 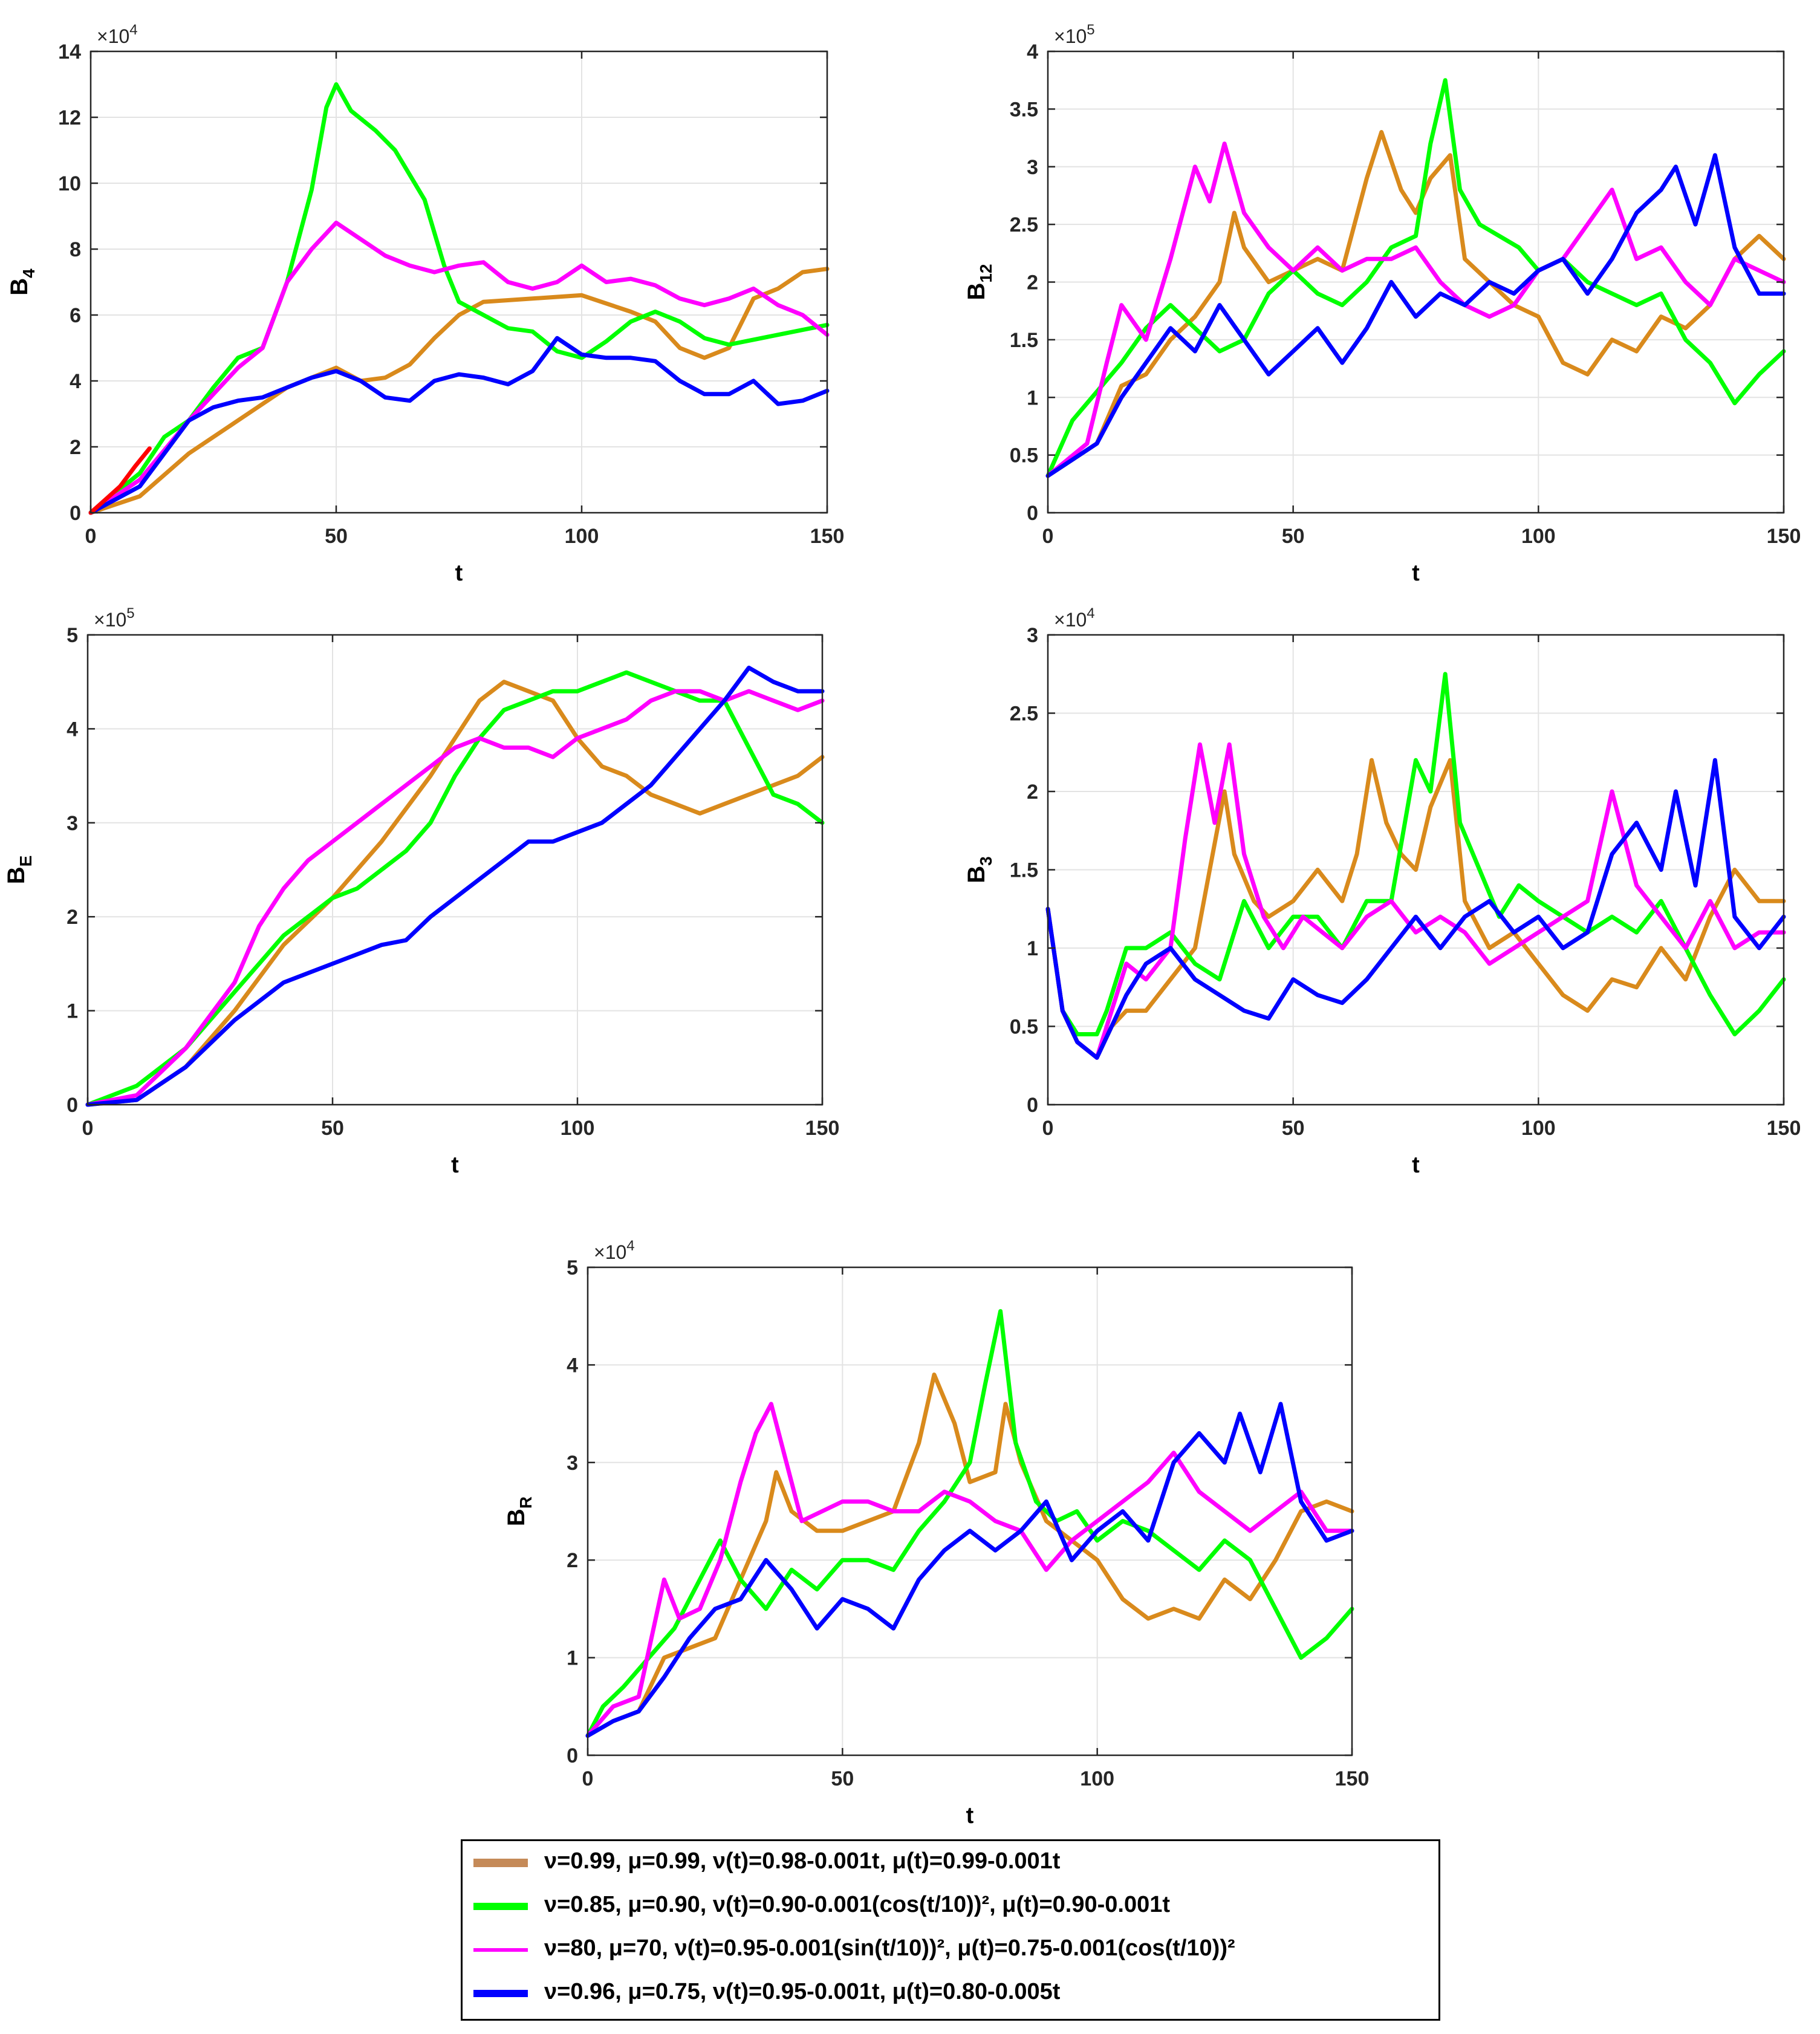 I want to click on y-tick-label: 12, so click(x=69, y=117).